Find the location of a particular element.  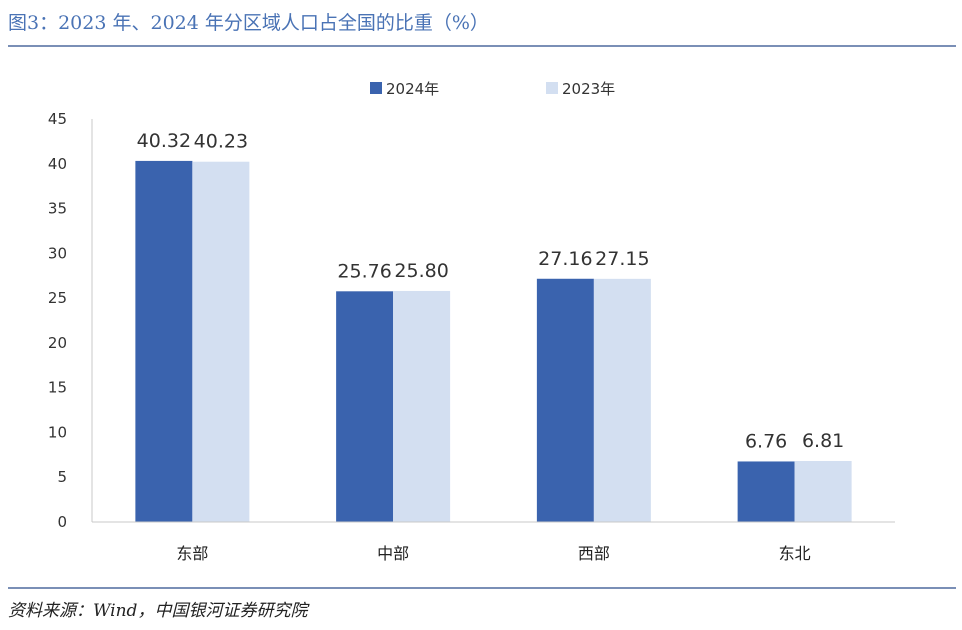

legend-label: 2023年 is located at coordinates (588, 89).